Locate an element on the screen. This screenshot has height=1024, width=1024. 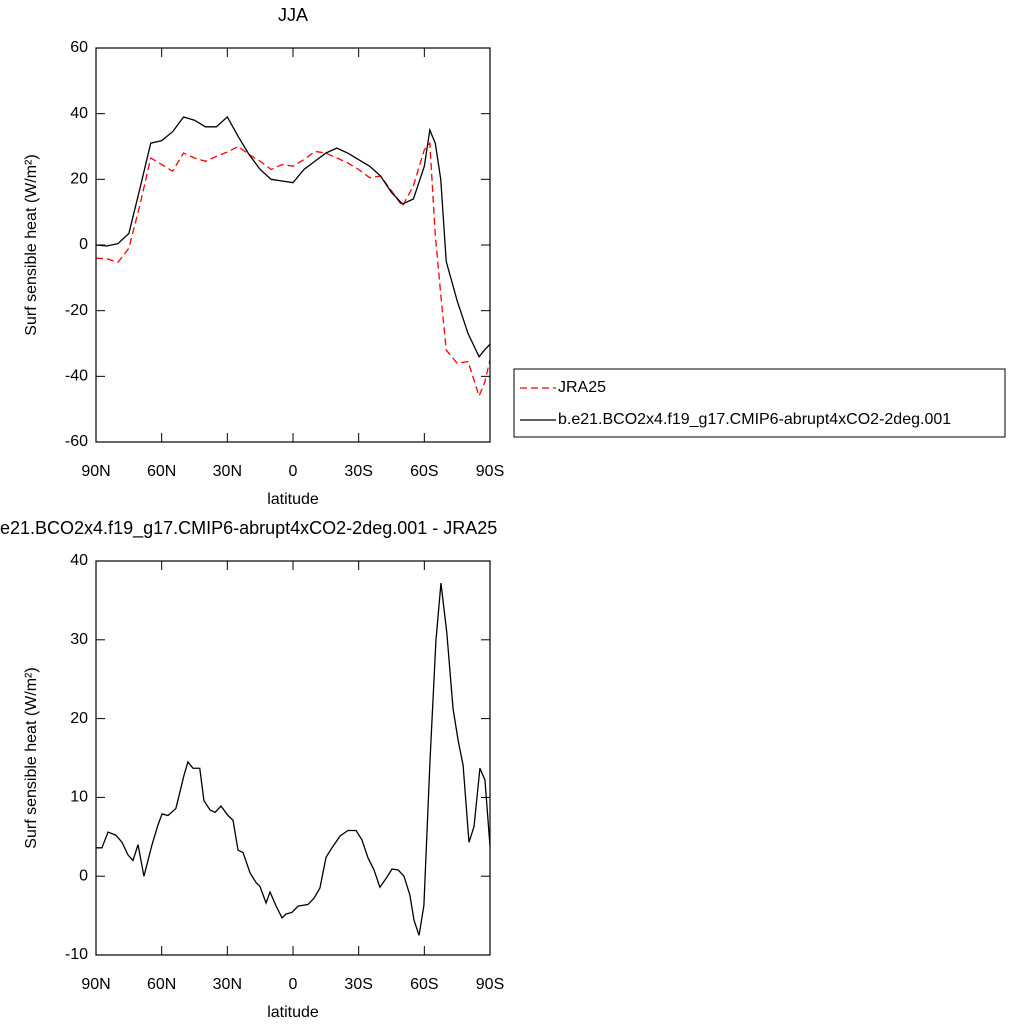
y-tick-label: 10 is located at coordinates (79, 797).